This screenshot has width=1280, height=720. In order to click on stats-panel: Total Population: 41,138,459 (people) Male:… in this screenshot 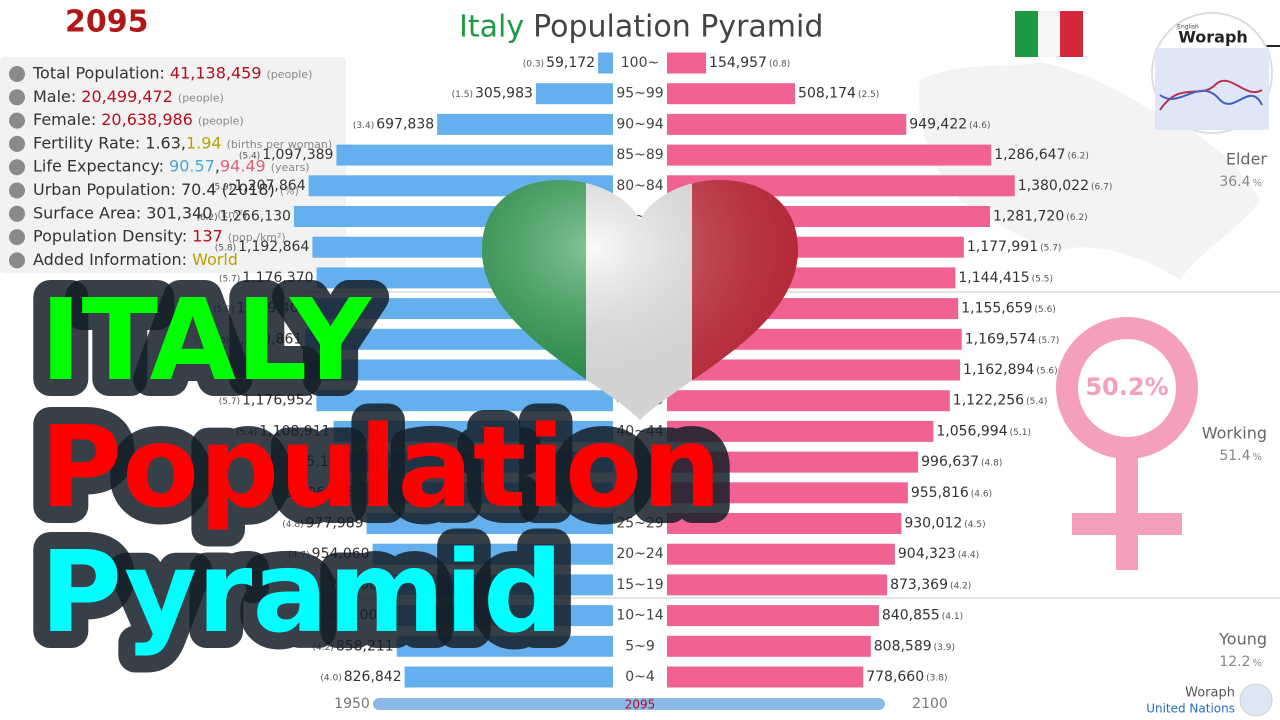, I will do `click(173, 165)`.